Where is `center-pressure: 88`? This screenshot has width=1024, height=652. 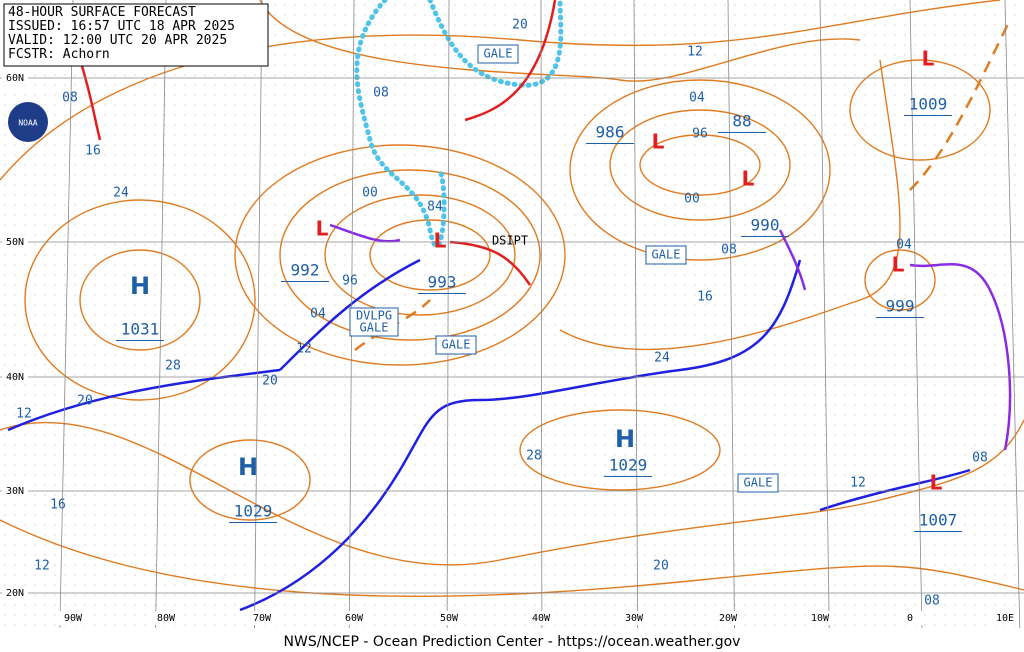
center-pressure: 88 is located at coordinates (741, 121).